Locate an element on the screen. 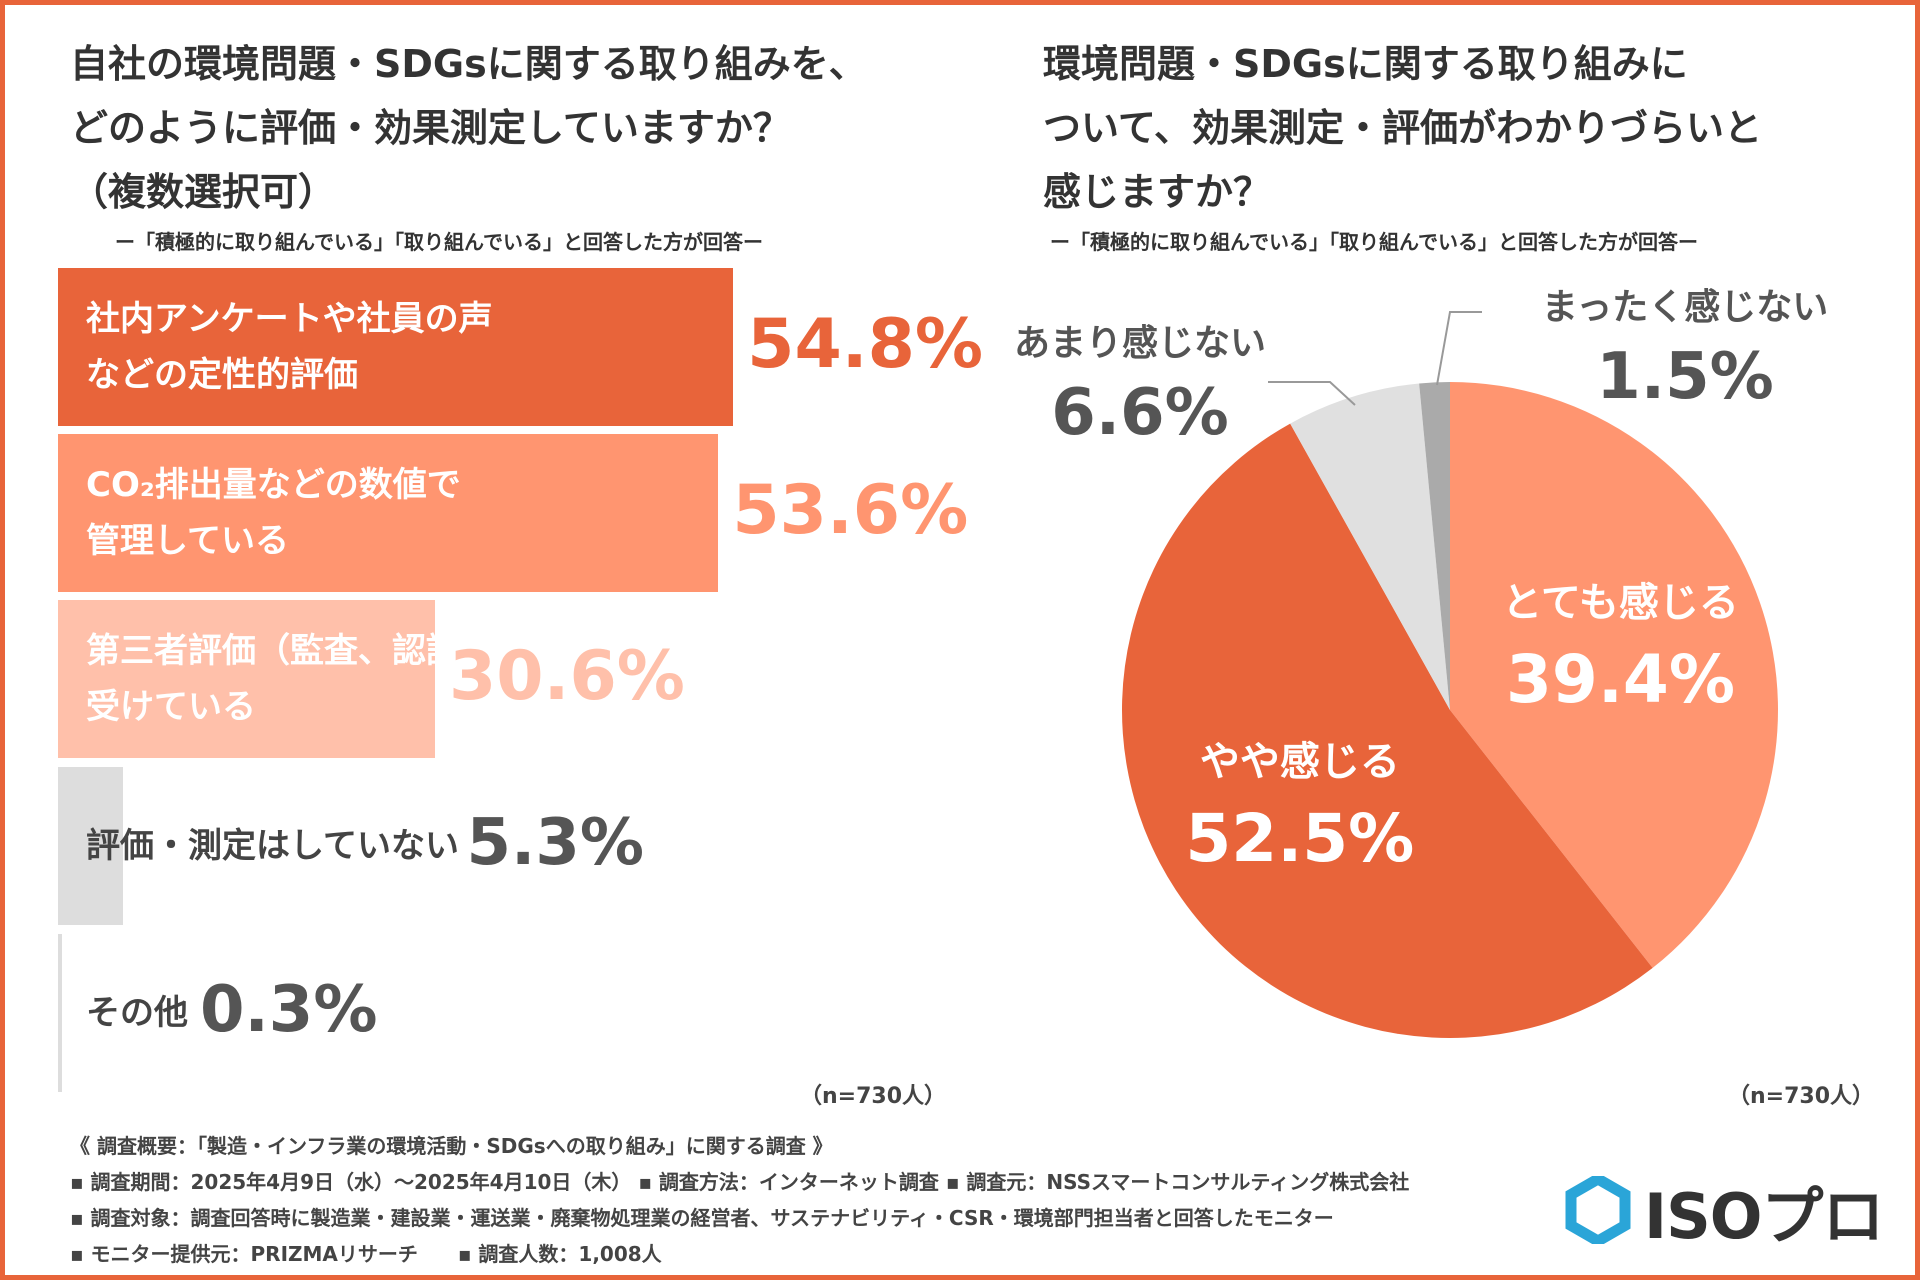 Image resolution: width=1920 pixels, height=1280 pixels. pie-value: 6.6% is located at coordinates (1140, 413).